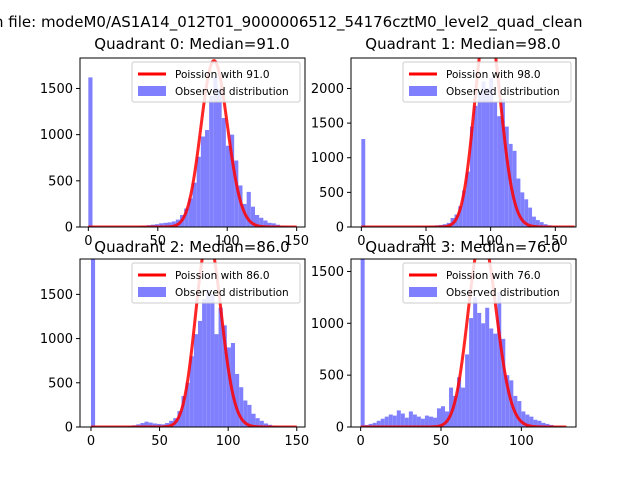 The image size is (640, 480). What do you see at coordinates (192, 343) in the screenshot?
I see `quadrant-2-axes-frame` at bounding box center [192, 343].